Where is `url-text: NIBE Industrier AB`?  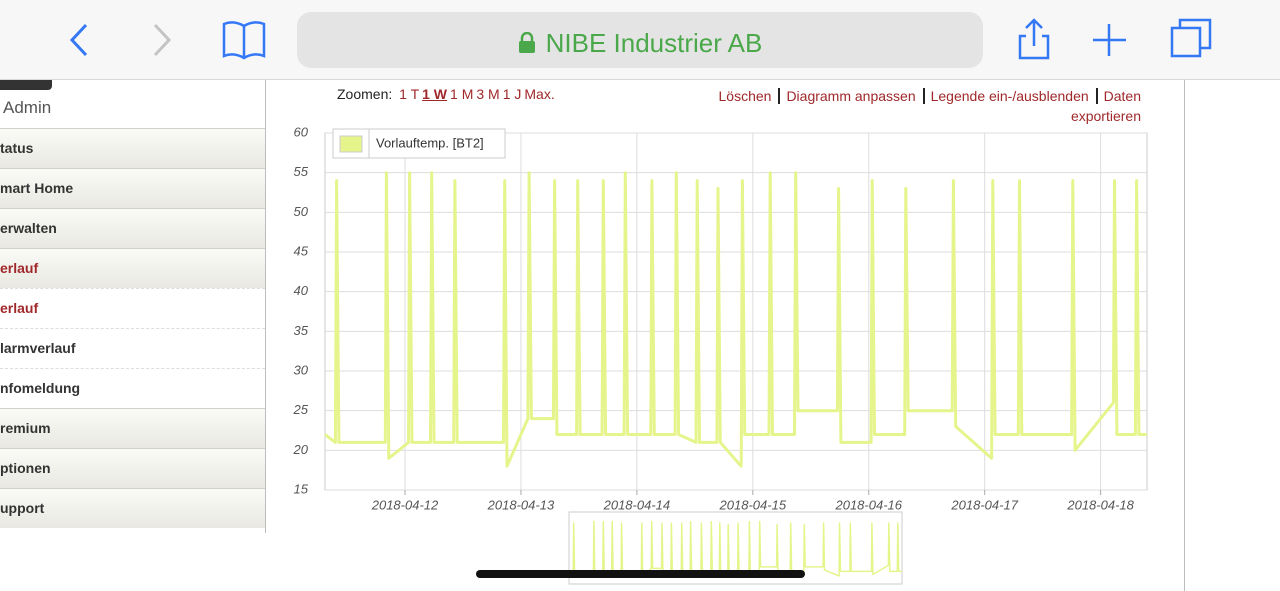 url-text: NIBE Industrier AB is located at coordinates (640, 43).